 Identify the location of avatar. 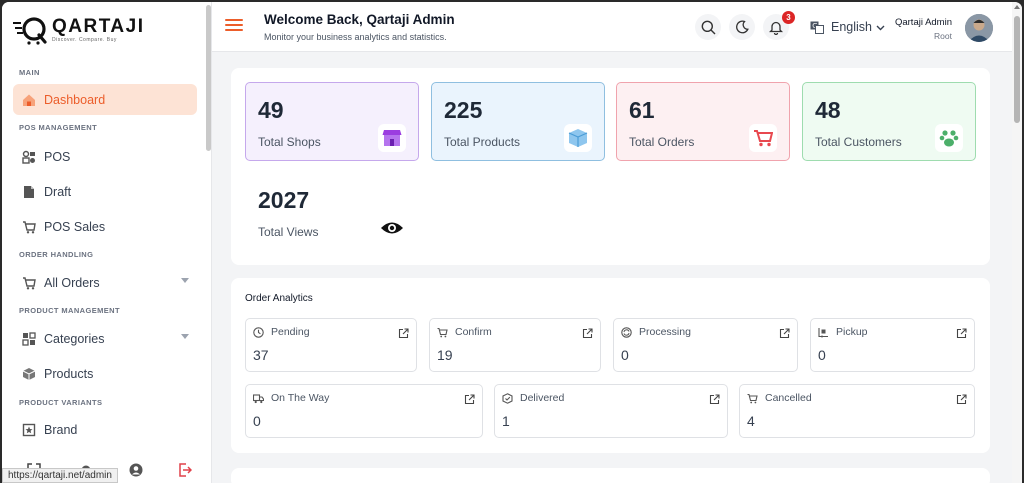
(979, 28).